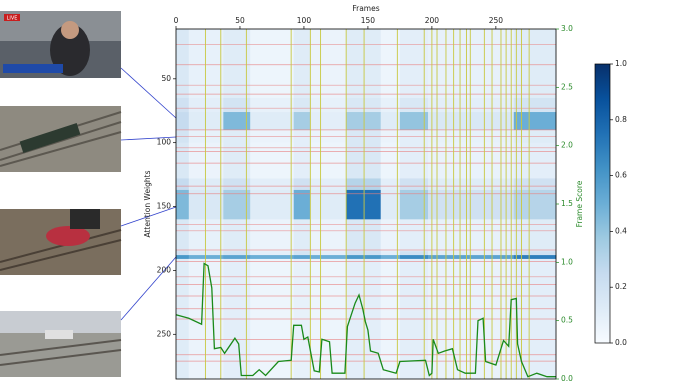  What do you see at coordinates (567, 145) in the screenshot?
I see `y2-tick-label: 2.0` at bounding box center [567, 145].